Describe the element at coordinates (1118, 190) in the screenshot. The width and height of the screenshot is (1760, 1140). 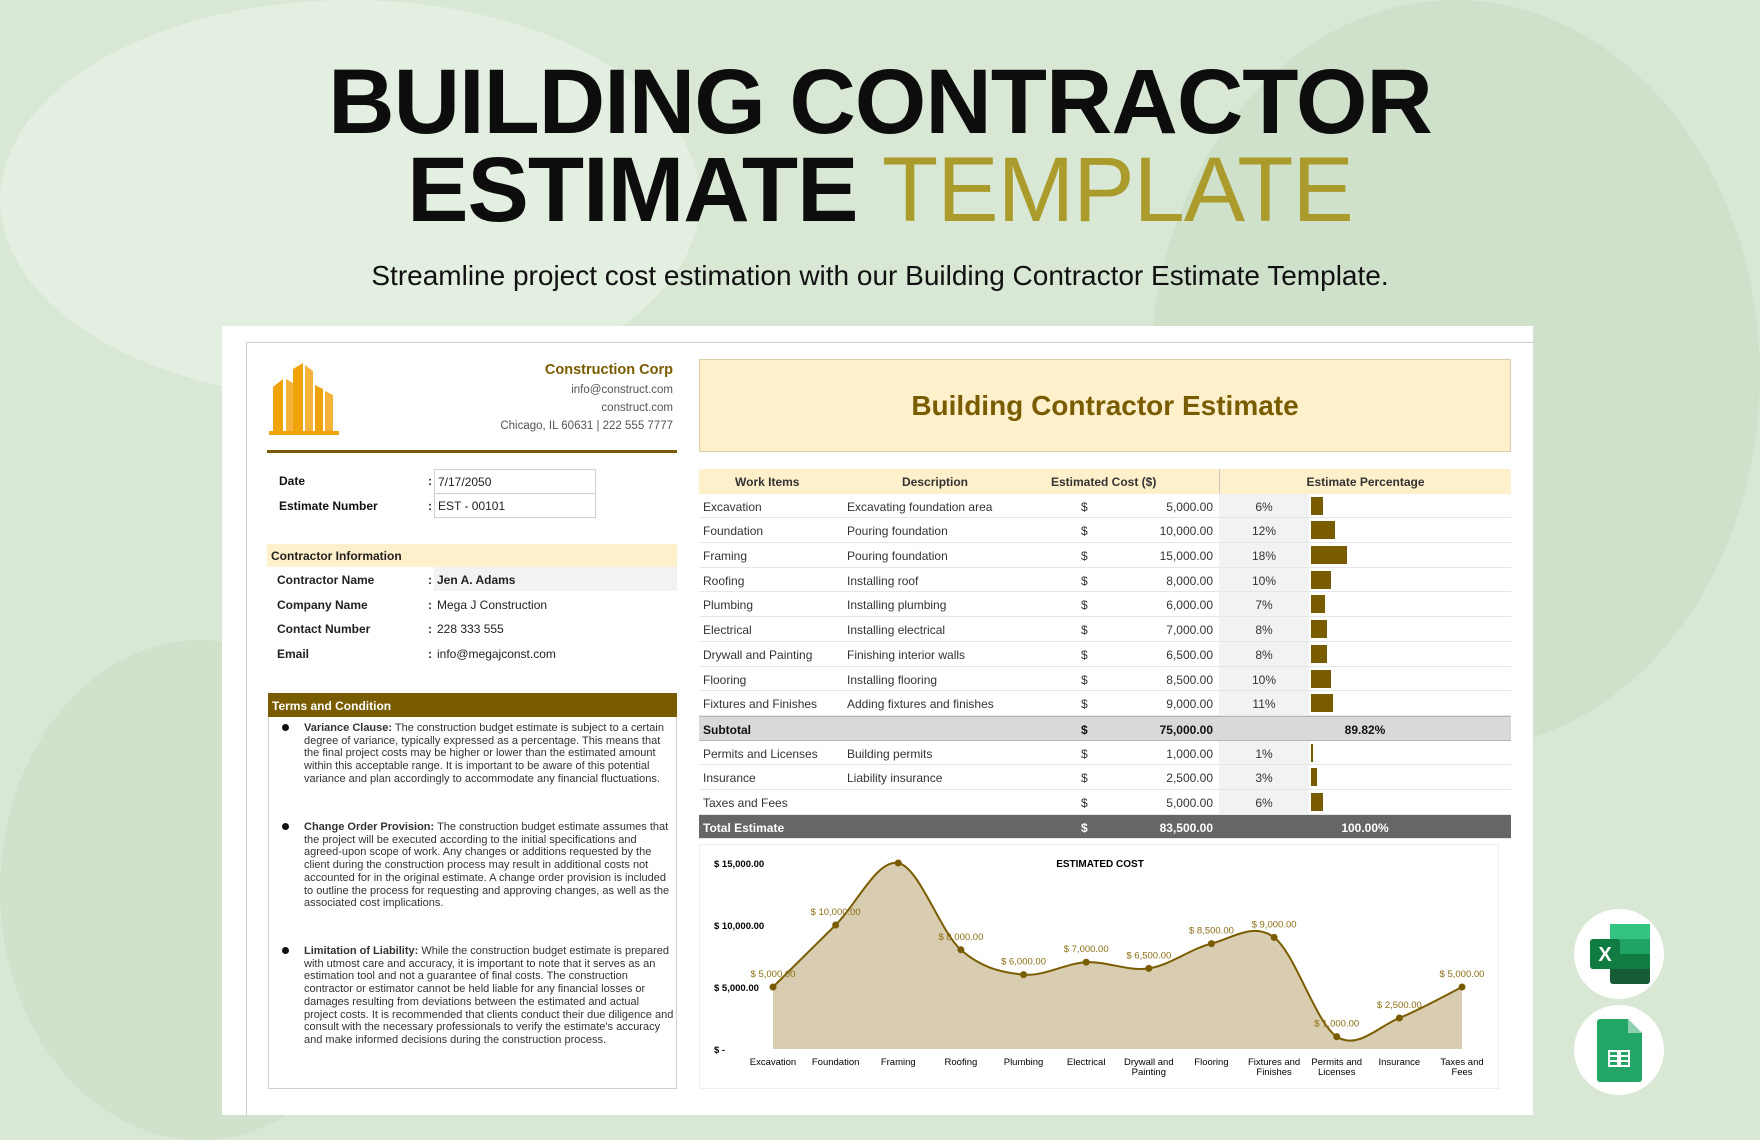
I see `hero-title-template: TEMPLATE` at that location.